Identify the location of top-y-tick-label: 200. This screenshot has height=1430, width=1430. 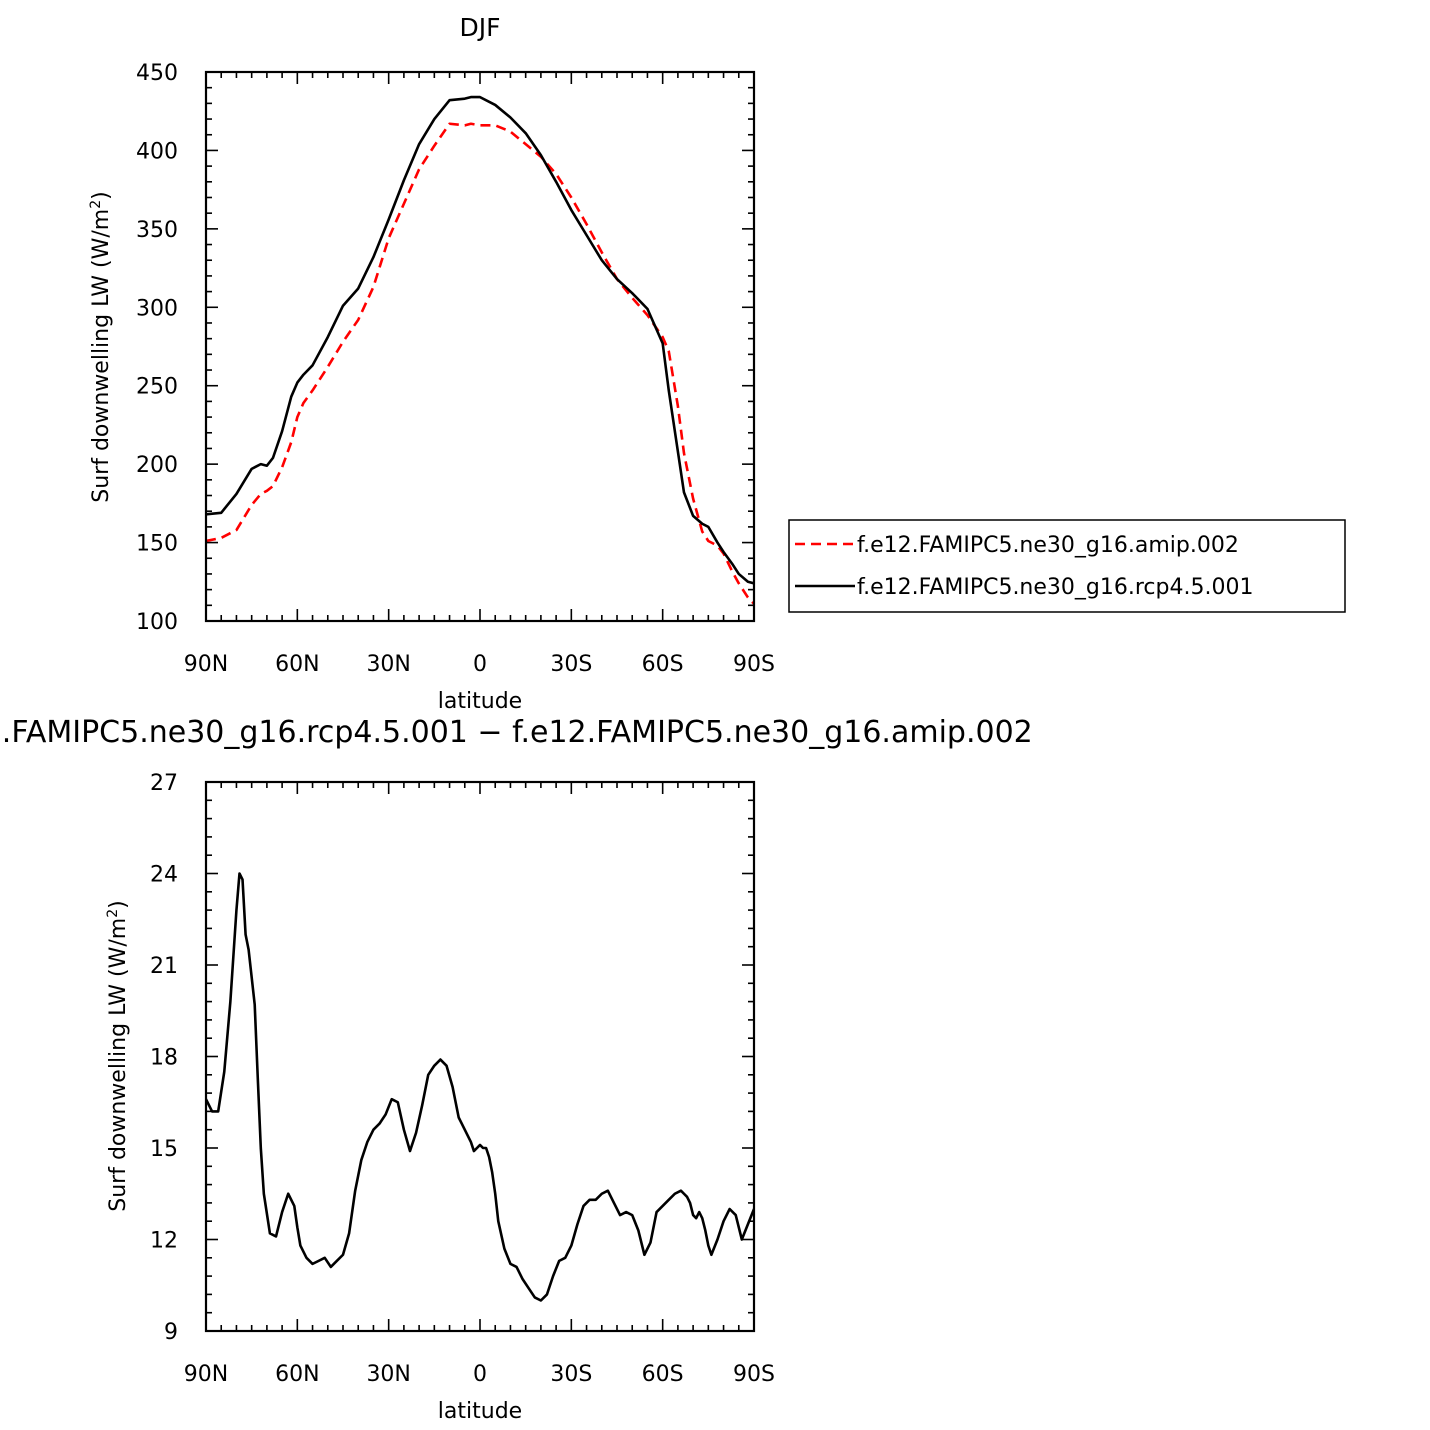
(157, 465).